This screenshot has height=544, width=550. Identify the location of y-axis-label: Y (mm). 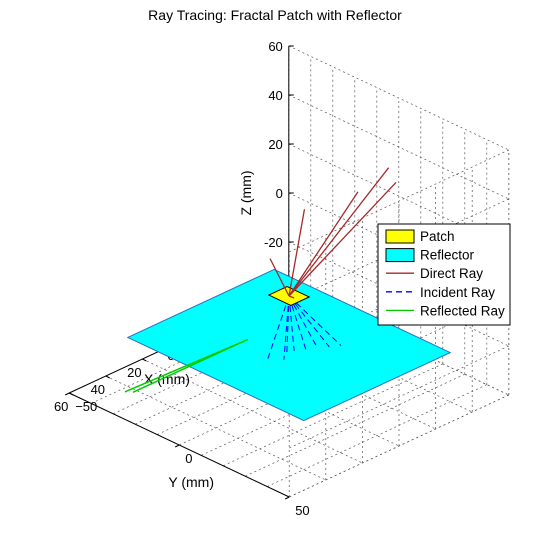
(191, 482).